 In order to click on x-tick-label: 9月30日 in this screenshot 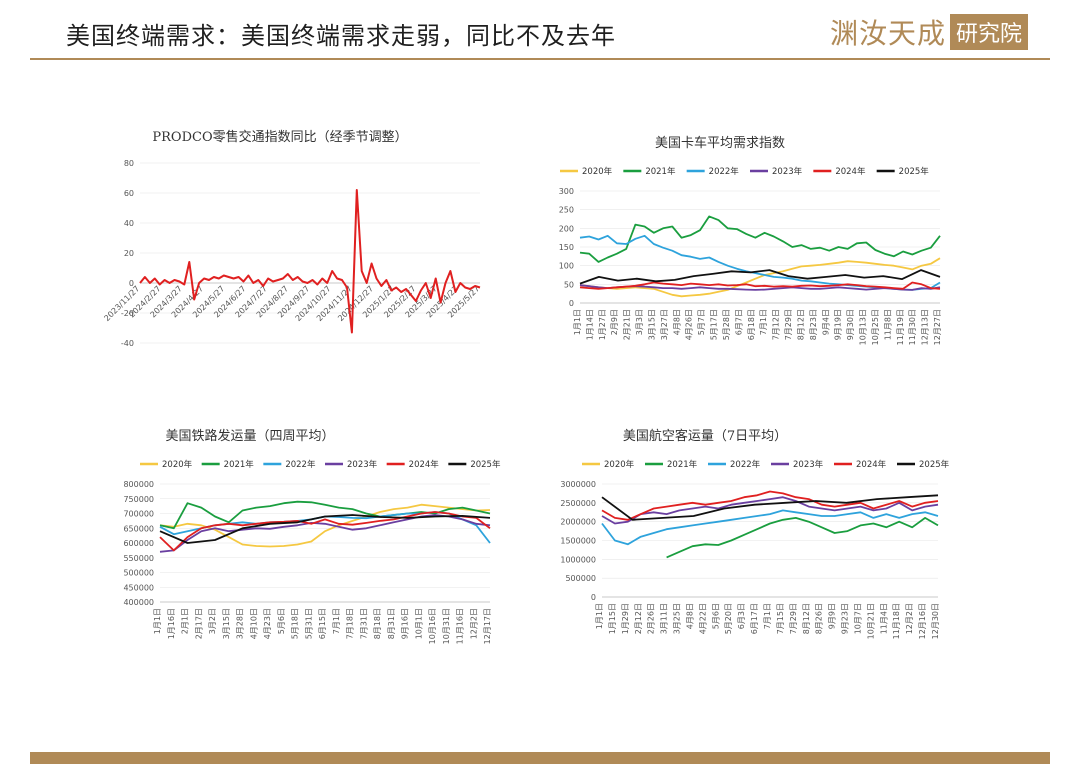, I will do `click(850, 324)`.